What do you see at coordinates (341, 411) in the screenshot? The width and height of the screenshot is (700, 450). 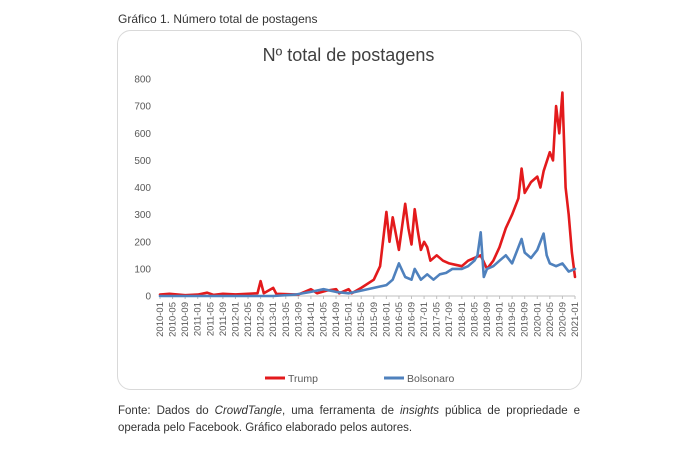 I see `source-middle: , uma ferramenta de` at bounding box center [341, 411].